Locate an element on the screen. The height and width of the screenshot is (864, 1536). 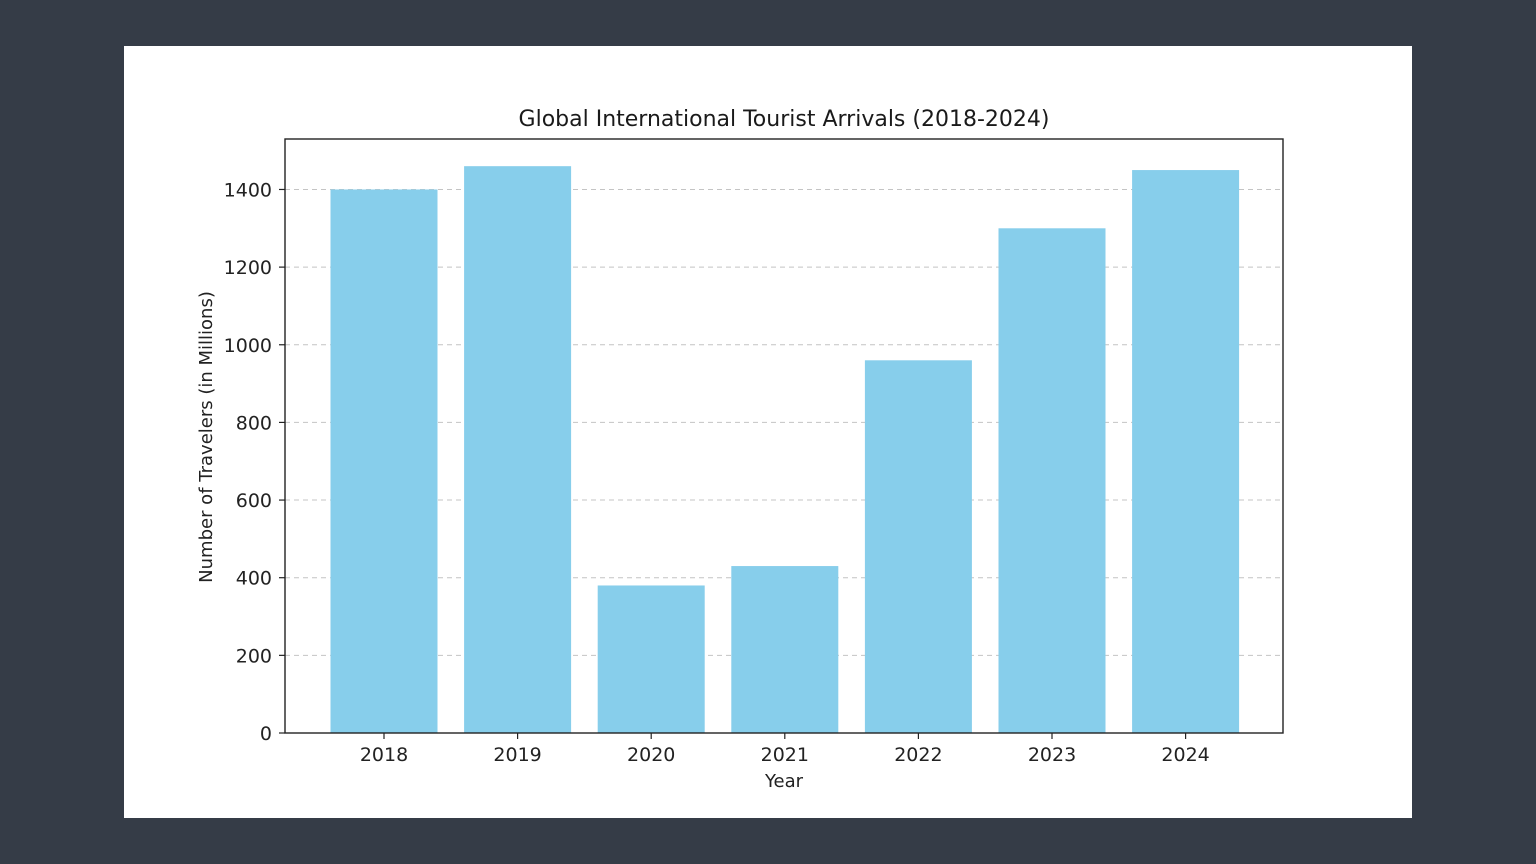
y-tick-label: 400 is located at coordinates (254, 579).